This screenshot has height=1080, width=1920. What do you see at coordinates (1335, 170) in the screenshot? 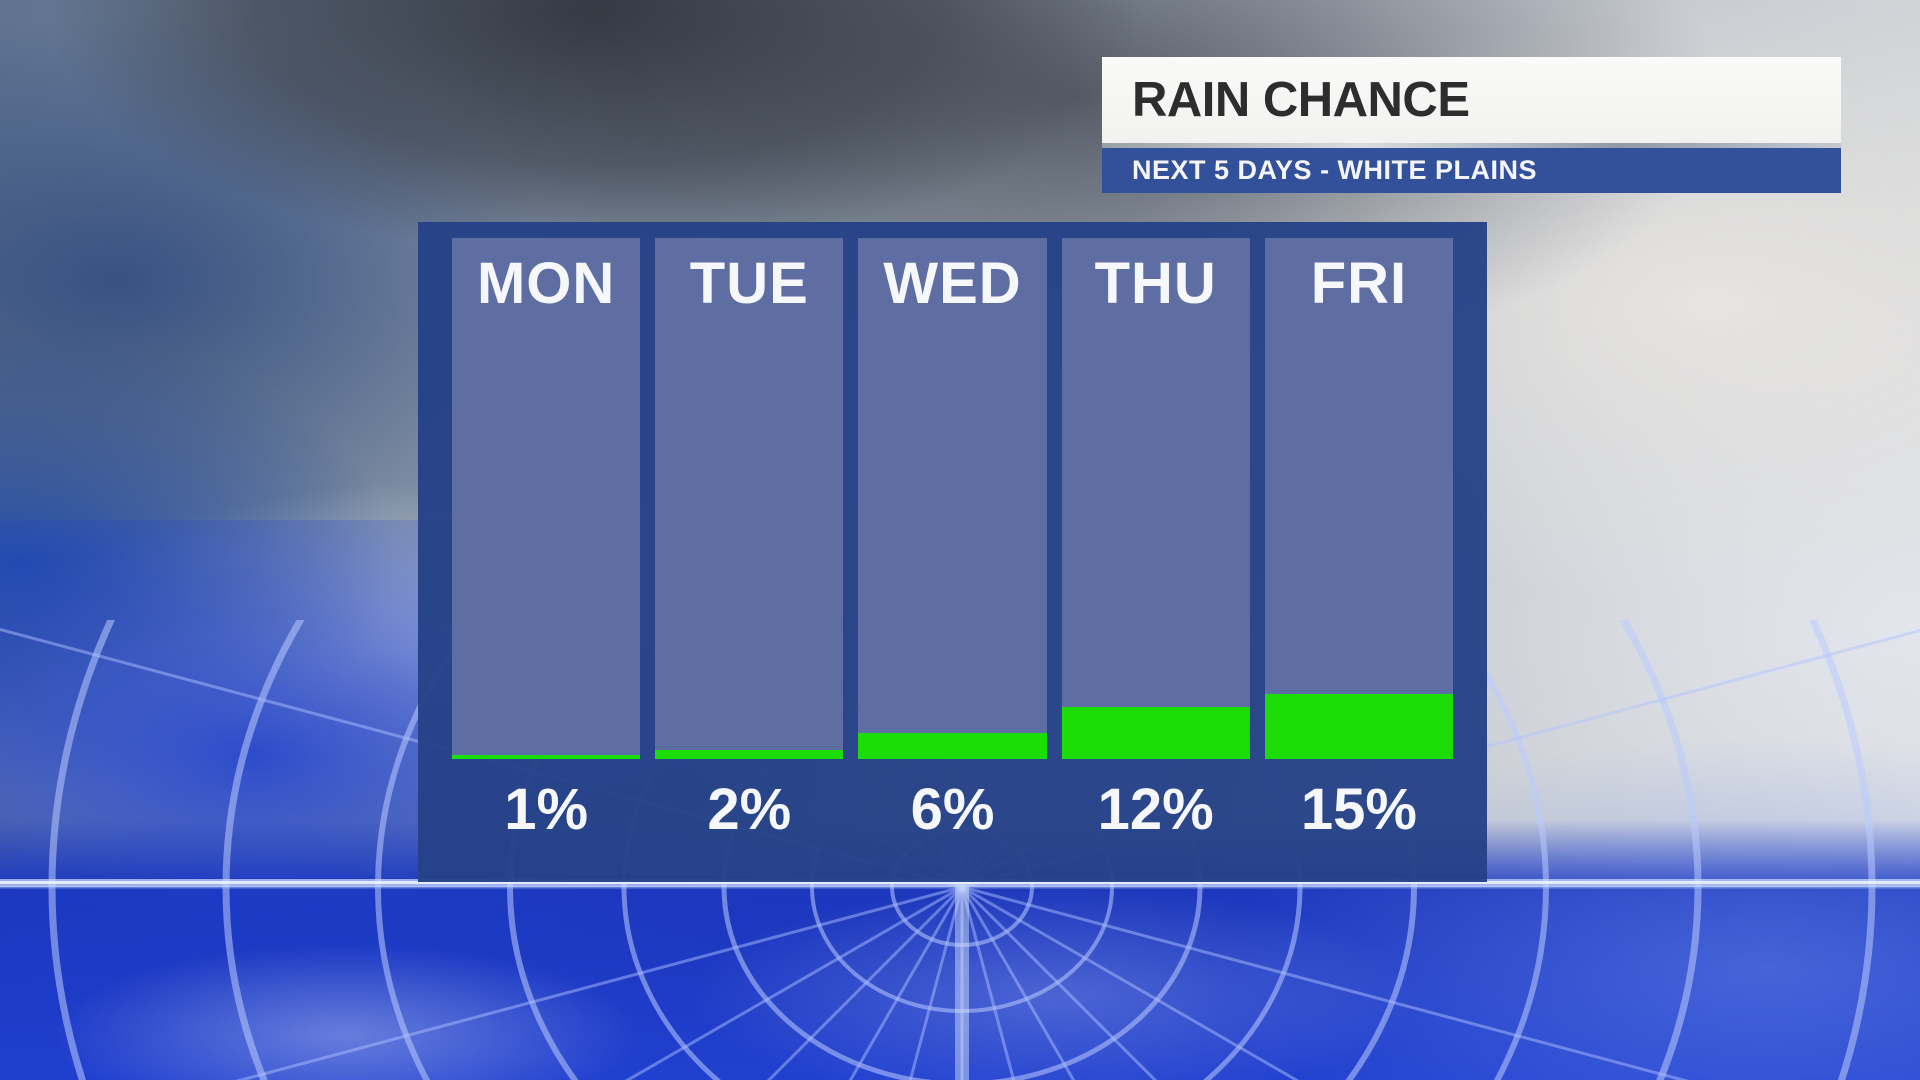
I see `page-subtitle: NEXT 5 DAYS - WHITE PLAINS` at bounding box center [1335, 170].